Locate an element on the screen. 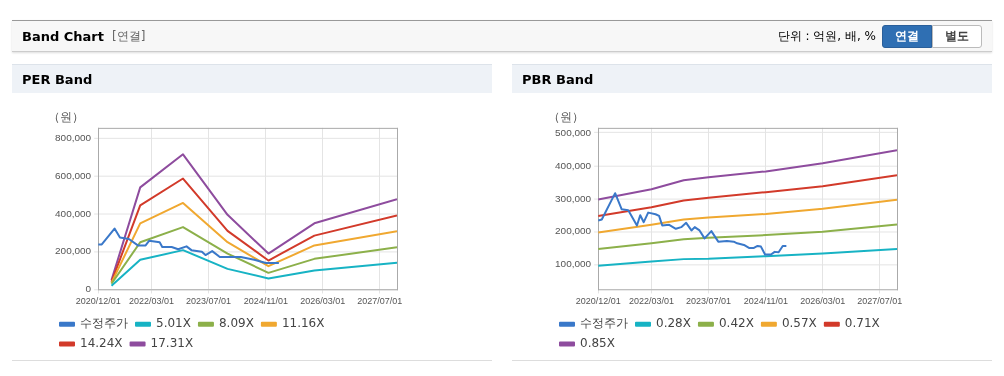 The width and height of the screenshot is (1004, 376). chart-title: PER Band is located at coordinates (252, 78).